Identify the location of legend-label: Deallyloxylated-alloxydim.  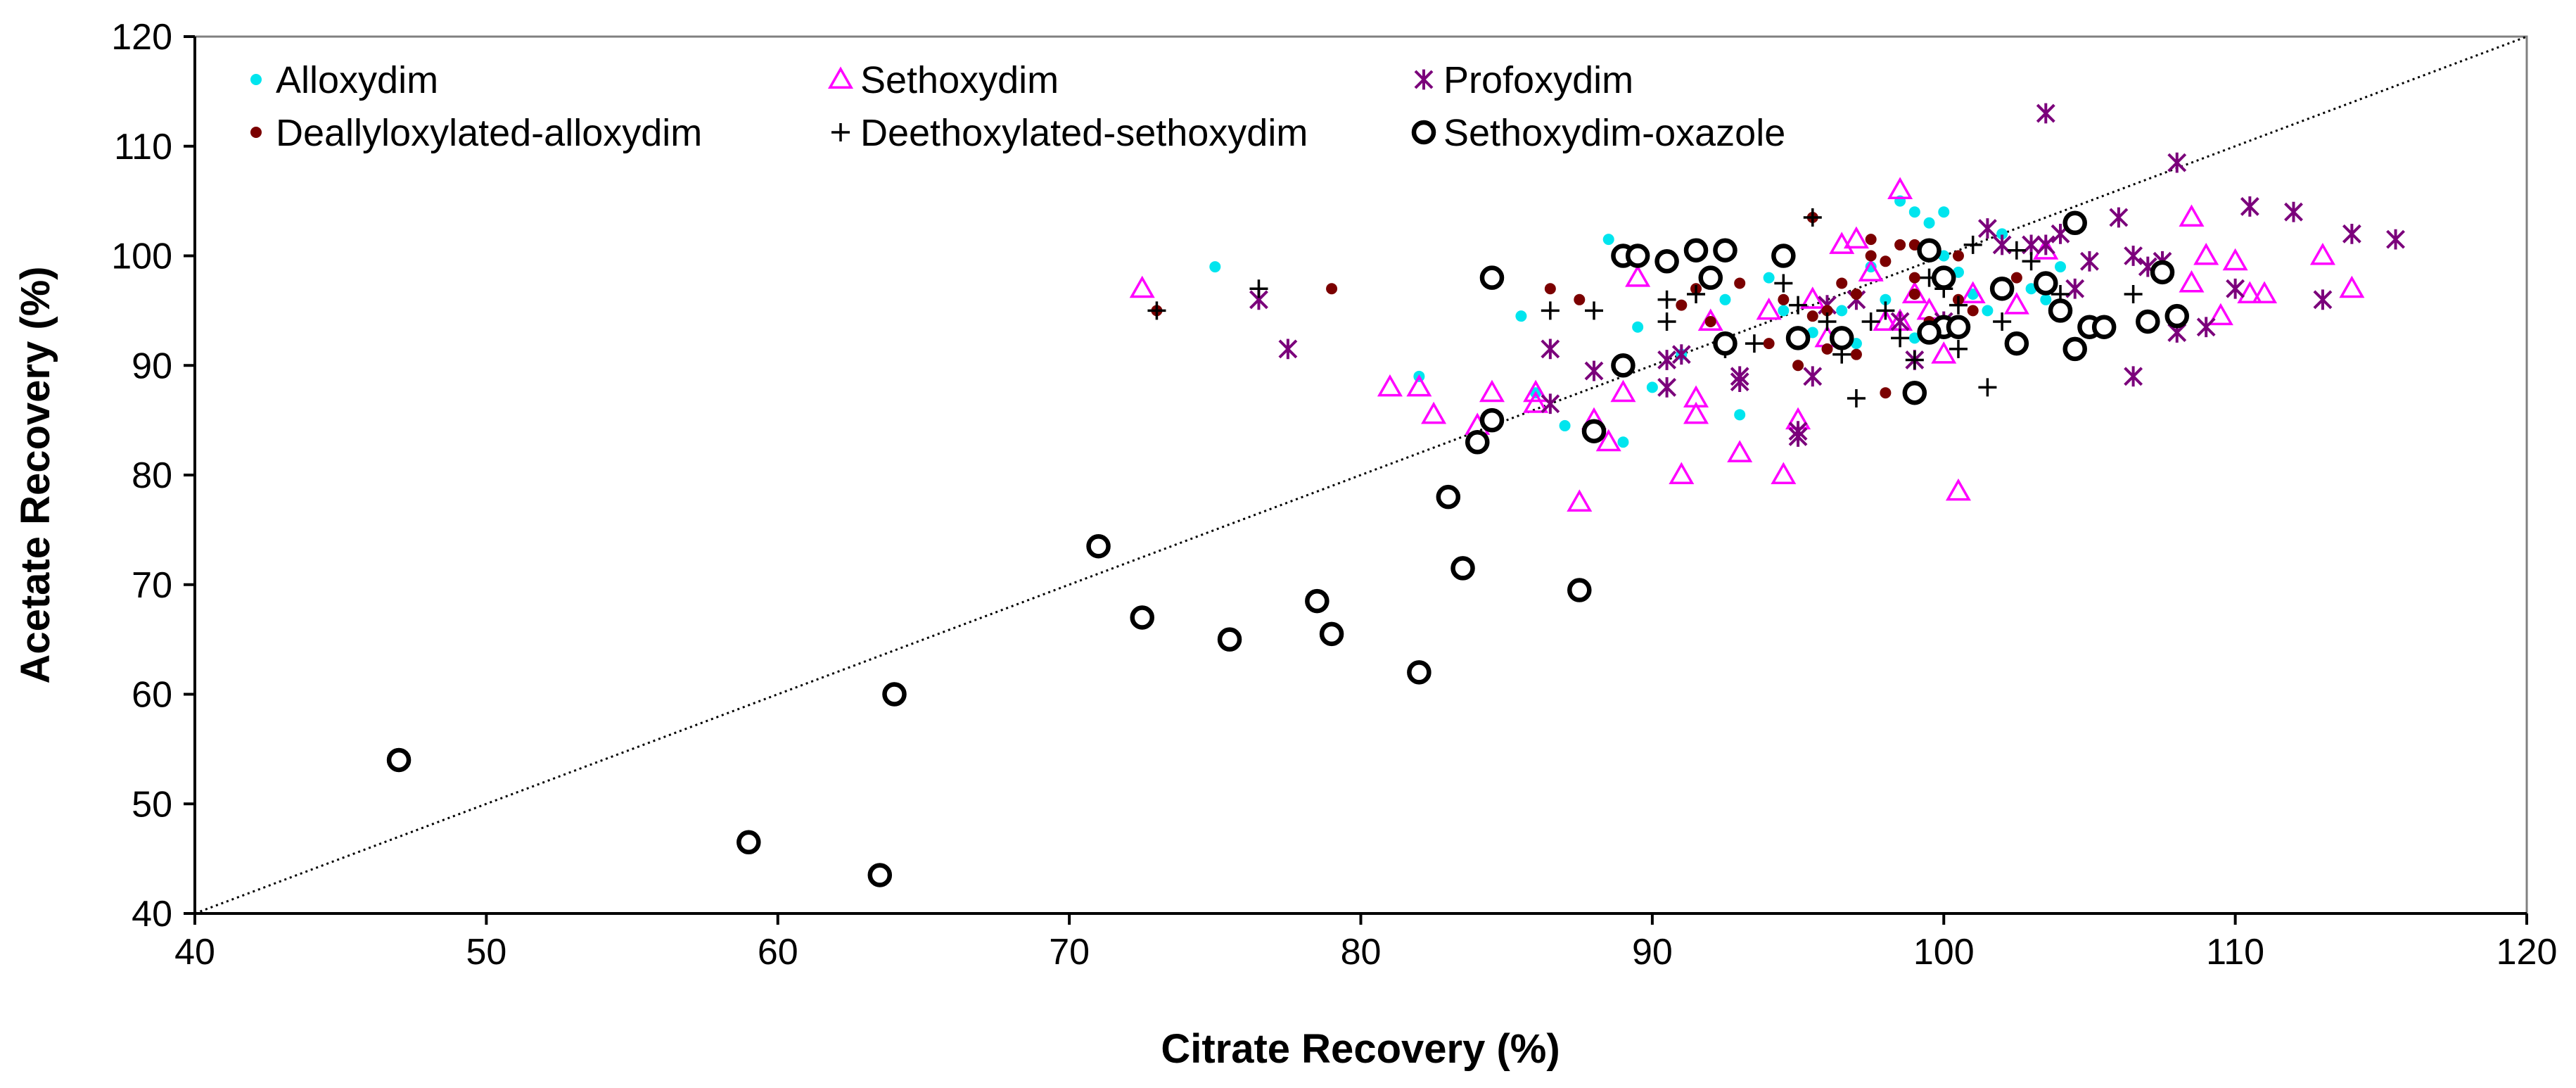
(489, 133).